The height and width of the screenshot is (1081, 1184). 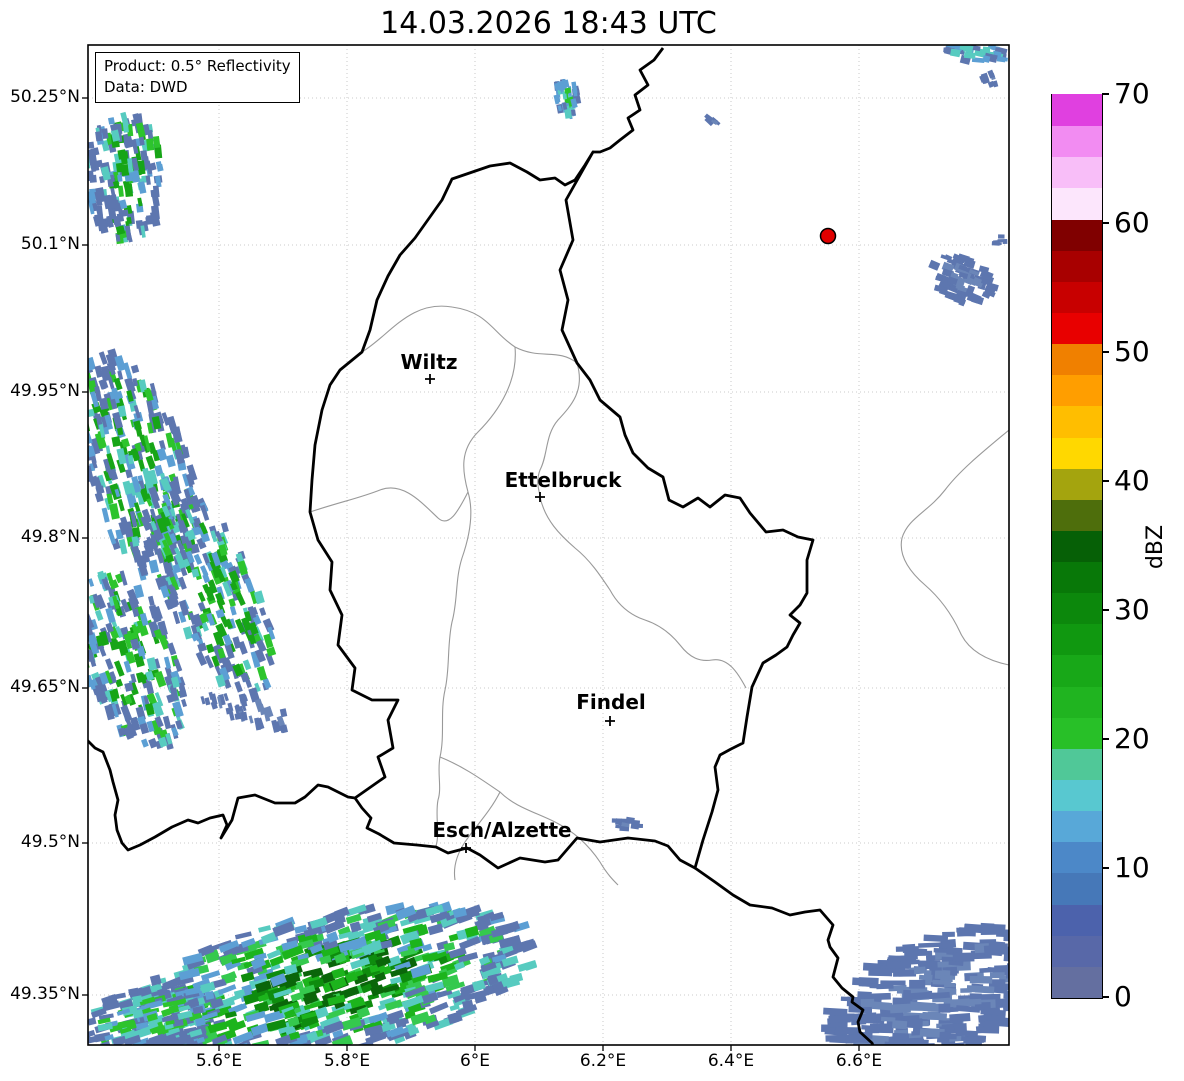 I want to click on station-layer: Wiltz Ettelbruck Findel Esch/Alzette, so click(x=523, y=601).